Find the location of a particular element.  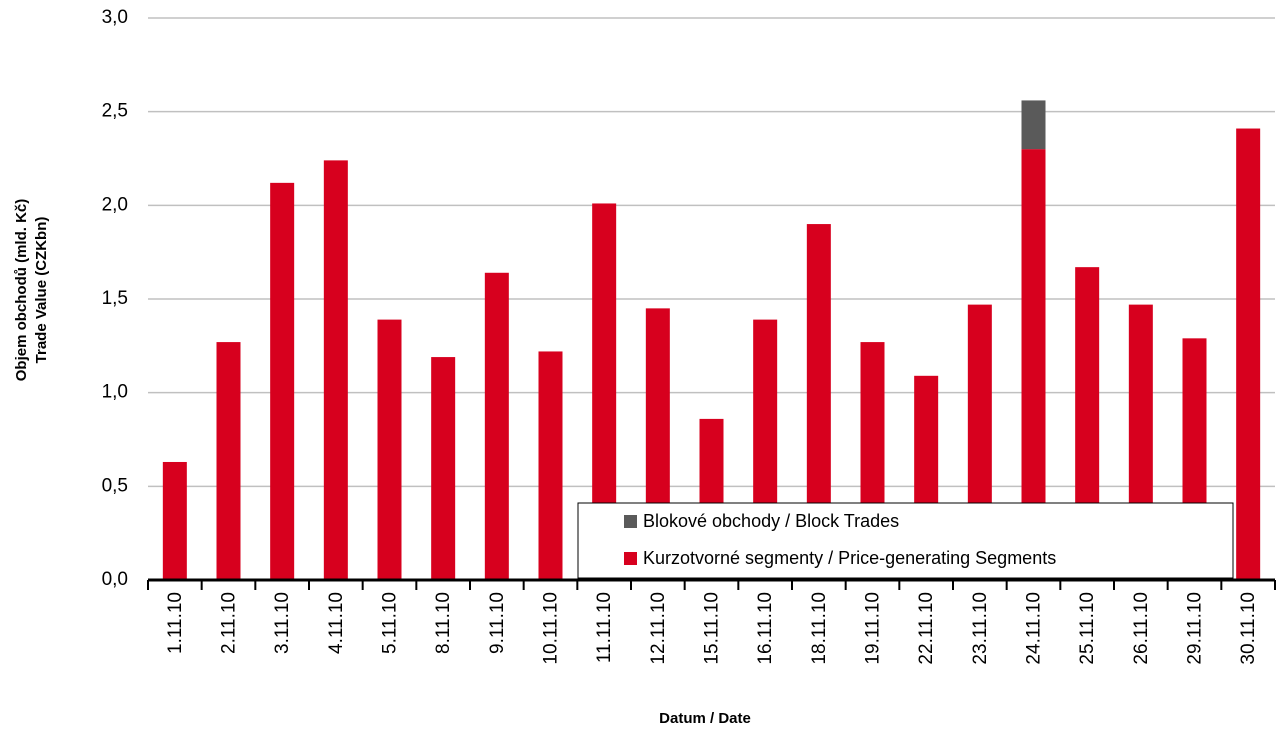

x-tick-label: 1.11.10 is located at coordinates (175, 623).